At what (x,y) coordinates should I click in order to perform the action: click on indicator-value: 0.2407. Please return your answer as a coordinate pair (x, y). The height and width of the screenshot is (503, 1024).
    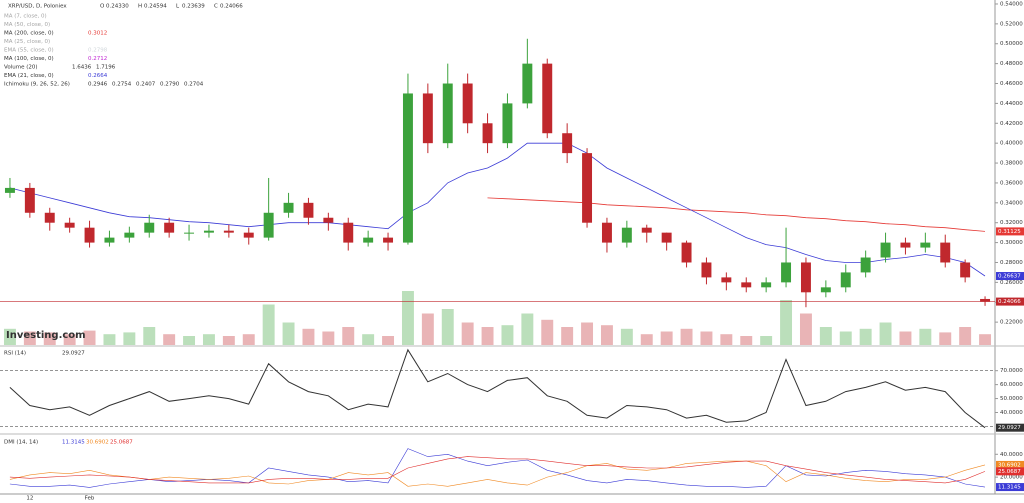
    Looking at the image, I should click on (146, 85).